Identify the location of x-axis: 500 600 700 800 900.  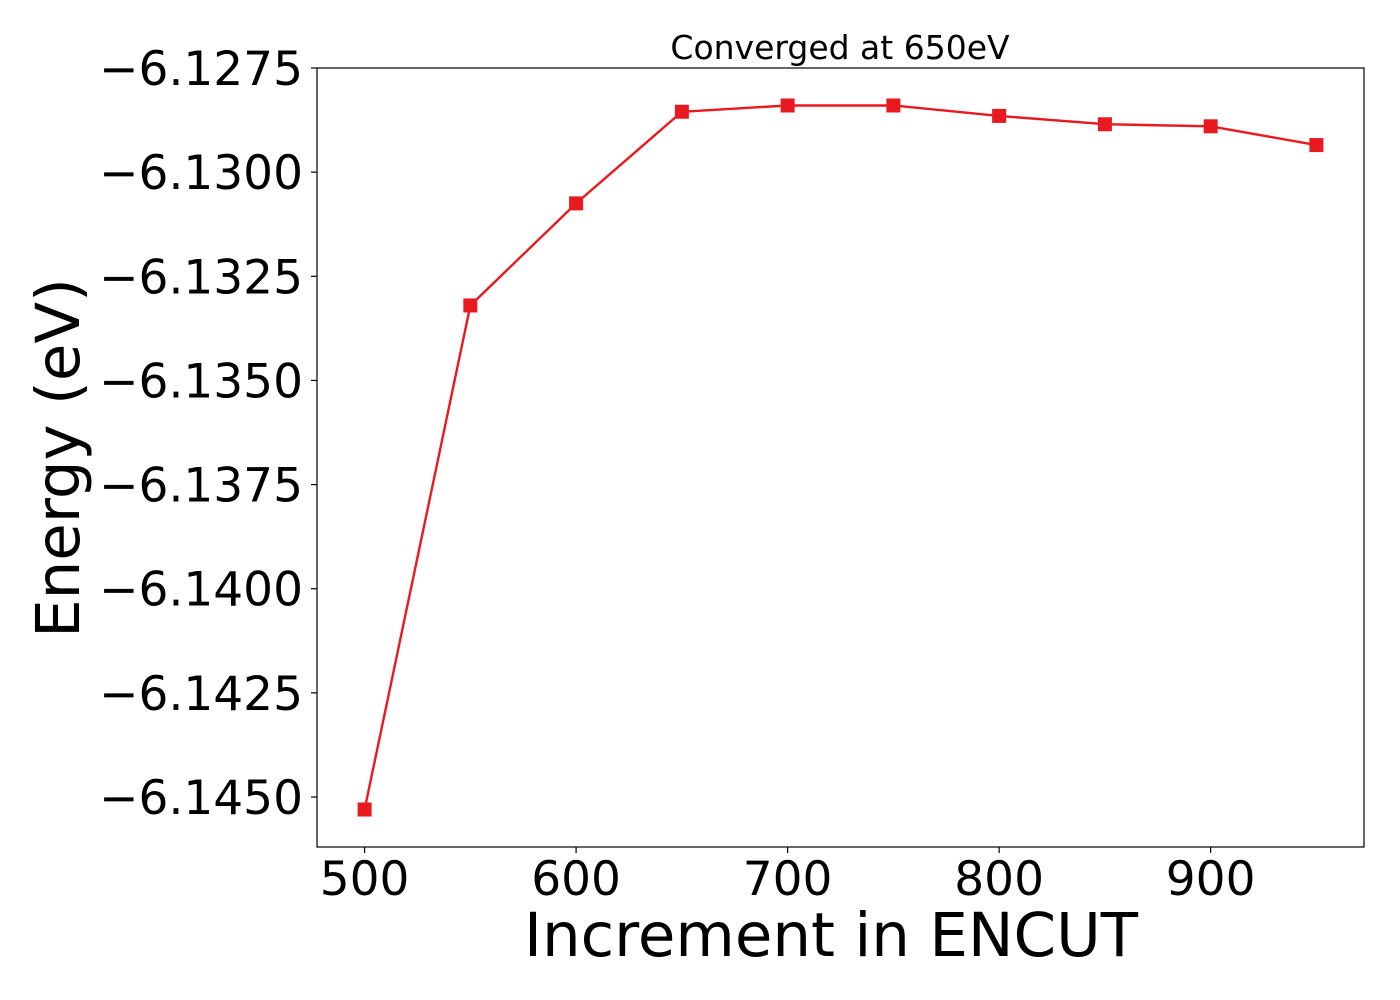
(788, 877).